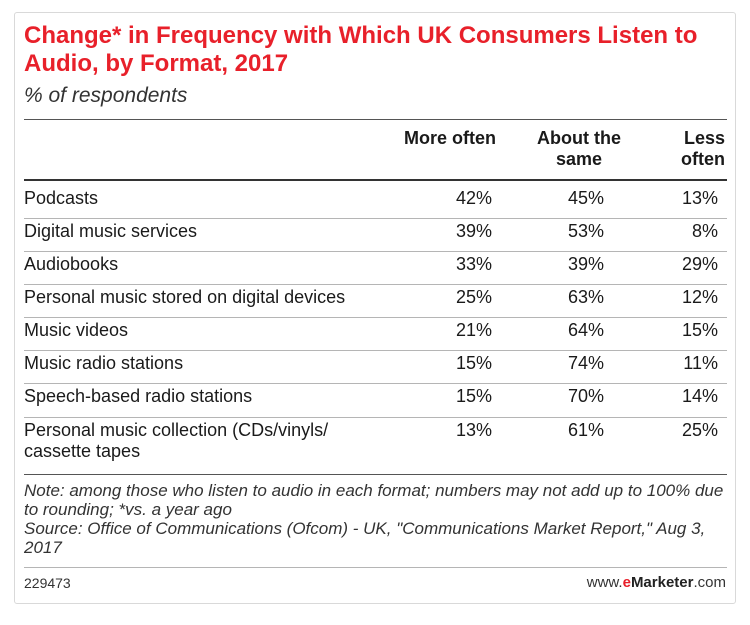 The width and height of the screenshot is (750, 625). I want to click on table-cell: 53%, so click(585, 231).